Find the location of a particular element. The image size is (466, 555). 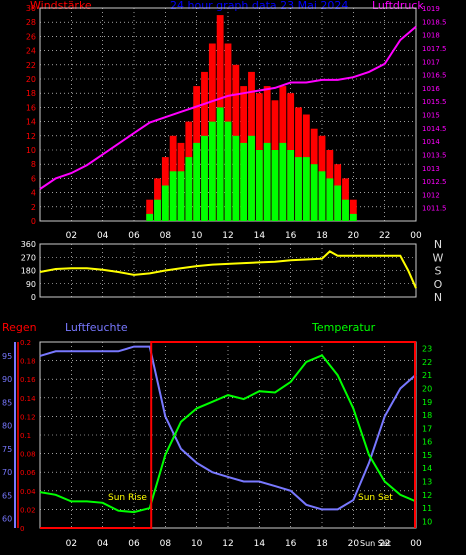

pressure-y-tick-label: 1015.5 is located at coordinates (434, 102).